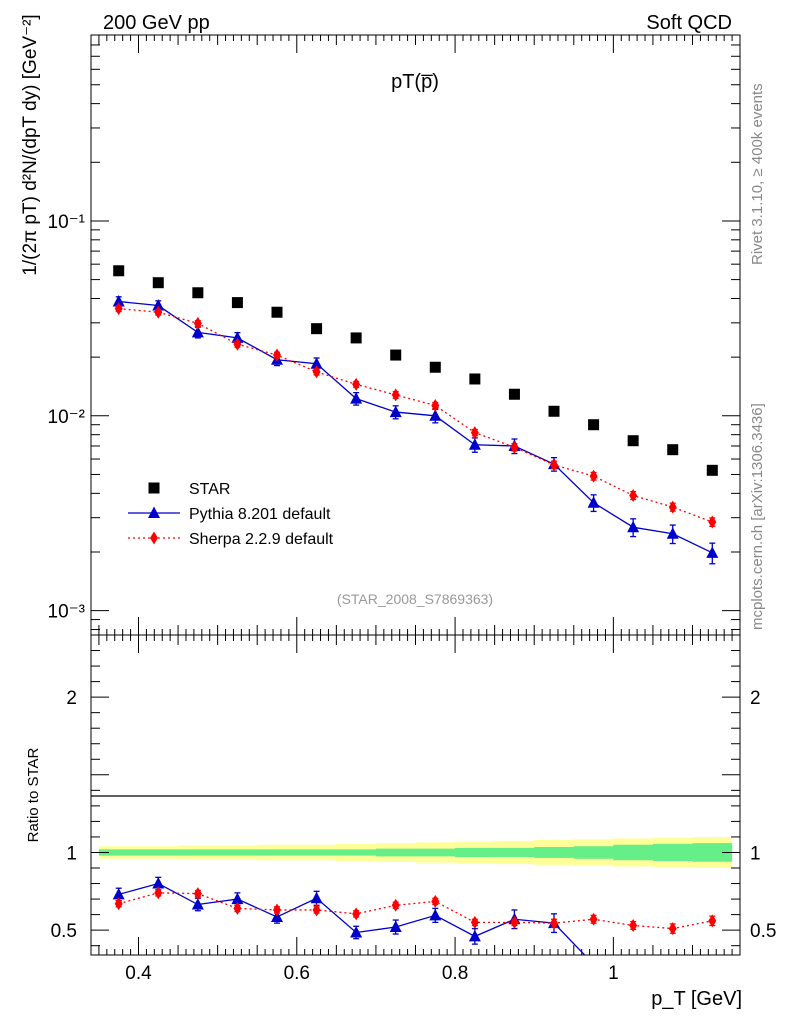  What do you see at coordinates (757, 516) in the screenshot?
I see `mcplots-label: mcplots.cern.ch [arXiv:1306.3436]` at bounding box center [757, 516].